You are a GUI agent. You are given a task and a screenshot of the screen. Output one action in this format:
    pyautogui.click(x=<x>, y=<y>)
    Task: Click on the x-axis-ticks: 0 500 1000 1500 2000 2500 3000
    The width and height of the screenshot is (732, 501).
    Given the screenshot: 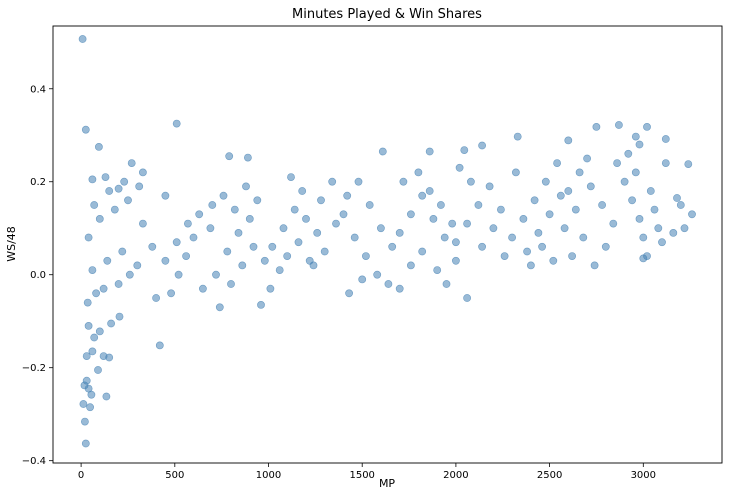 What is the action you would take?
    pyautogui.click(x=367, y=472)
    